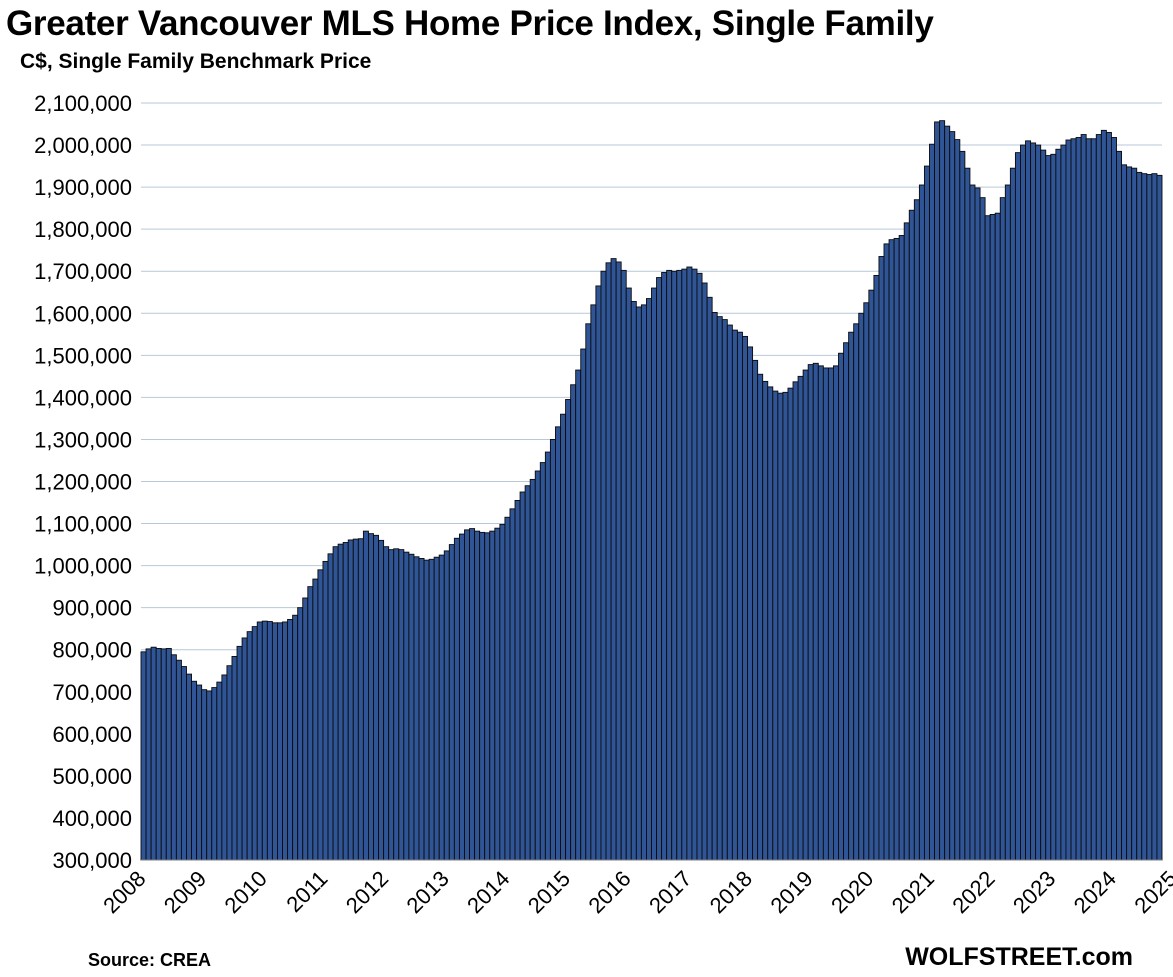  Describe the element at coordinates (83, 103) in the screenshot. I see `y-tick-label: 2,100,000` at that location.